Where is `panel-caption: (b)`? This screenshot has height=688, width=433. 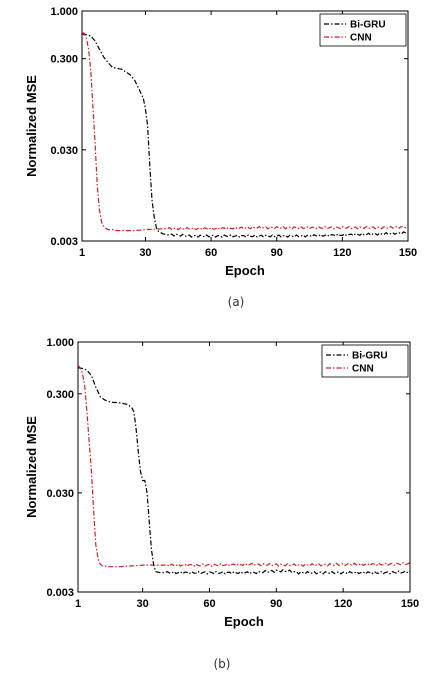 panel-caption: (b) is located at coordinates (222, 664).